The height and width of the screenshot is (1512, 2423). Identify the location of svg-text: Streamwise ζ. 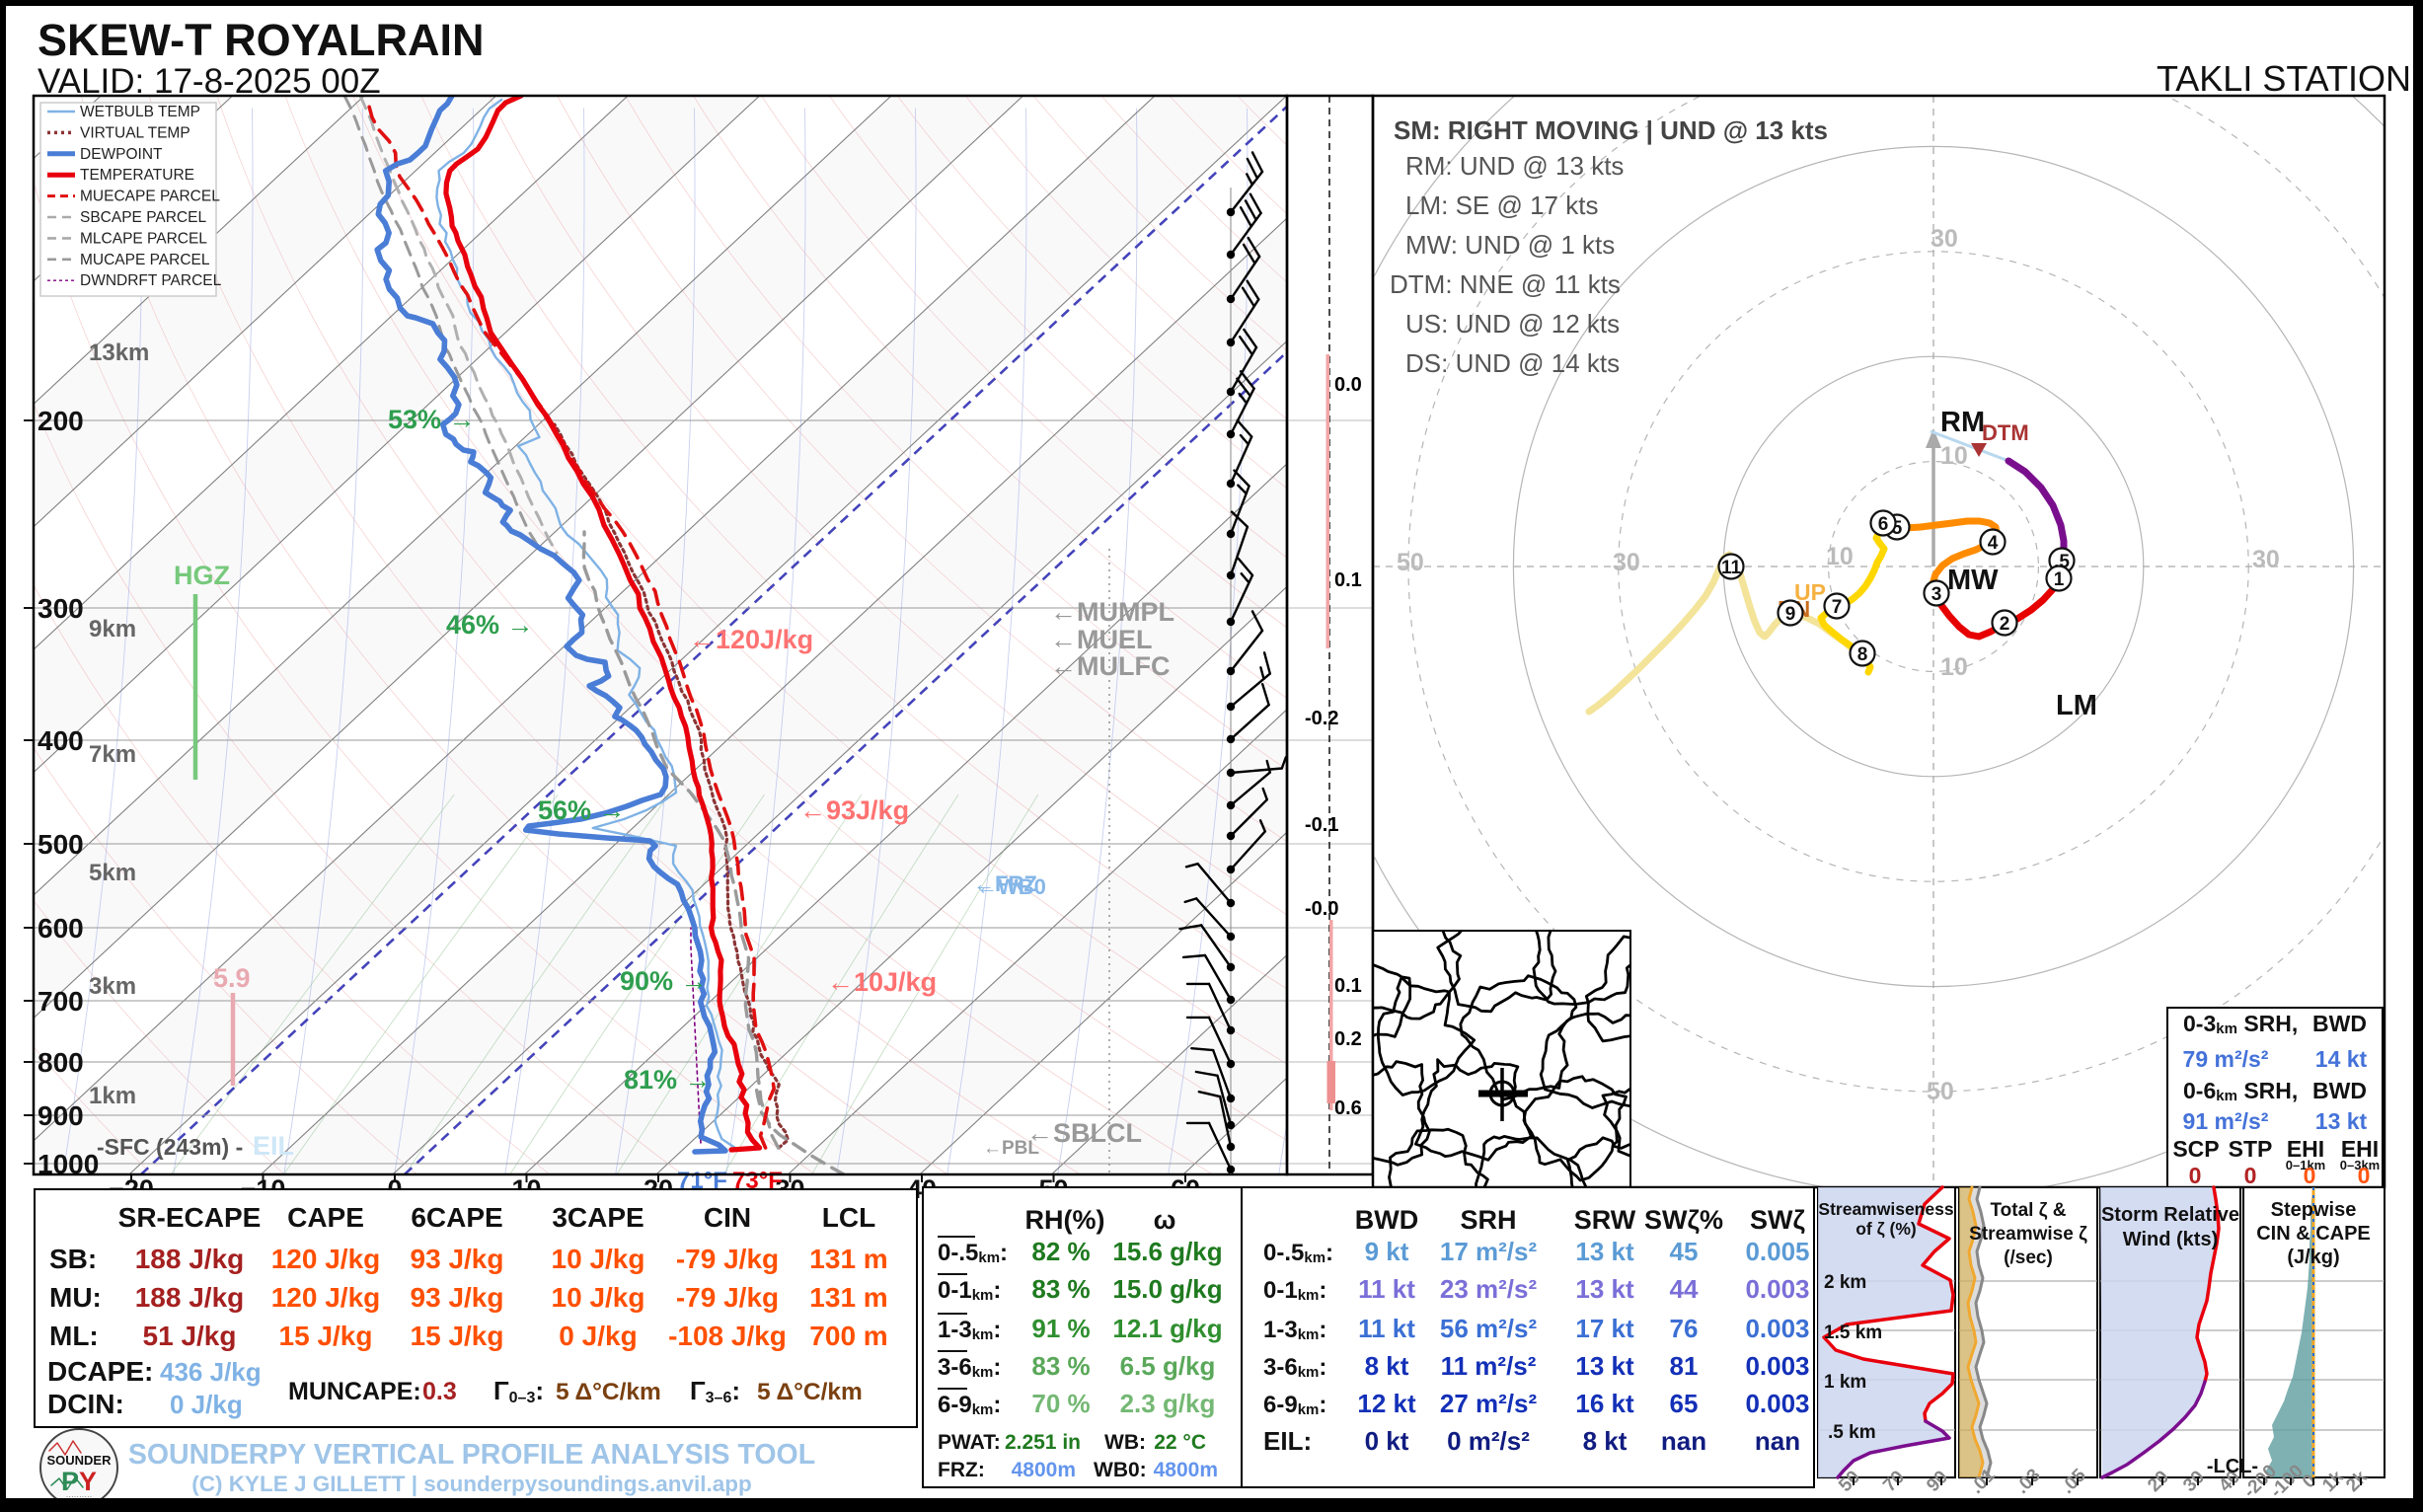
(2028, 1234).